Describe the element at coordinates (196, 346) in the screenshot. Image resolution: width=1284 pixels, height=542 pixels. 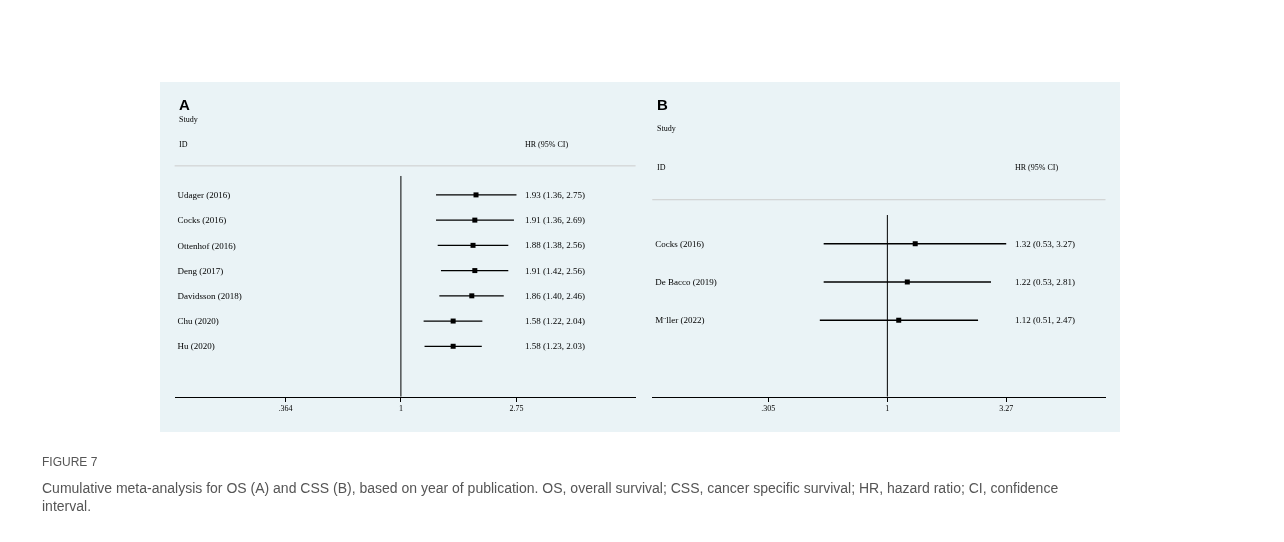
I see `y-tick-label: Hu (2020)` at that location.